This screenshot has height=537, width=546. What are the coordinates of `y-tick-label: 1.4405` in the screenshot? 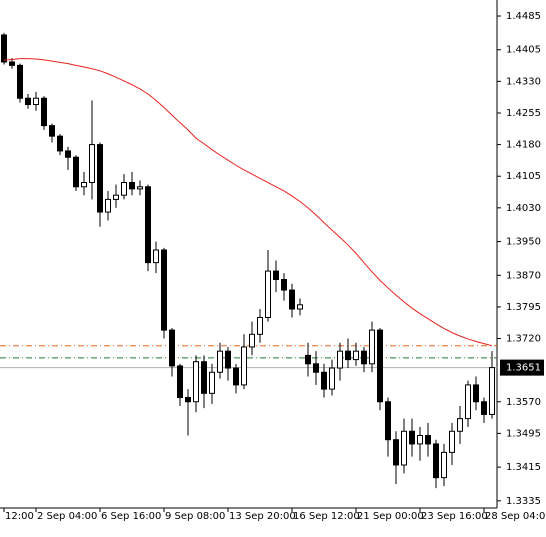 It's located at (523, 50).